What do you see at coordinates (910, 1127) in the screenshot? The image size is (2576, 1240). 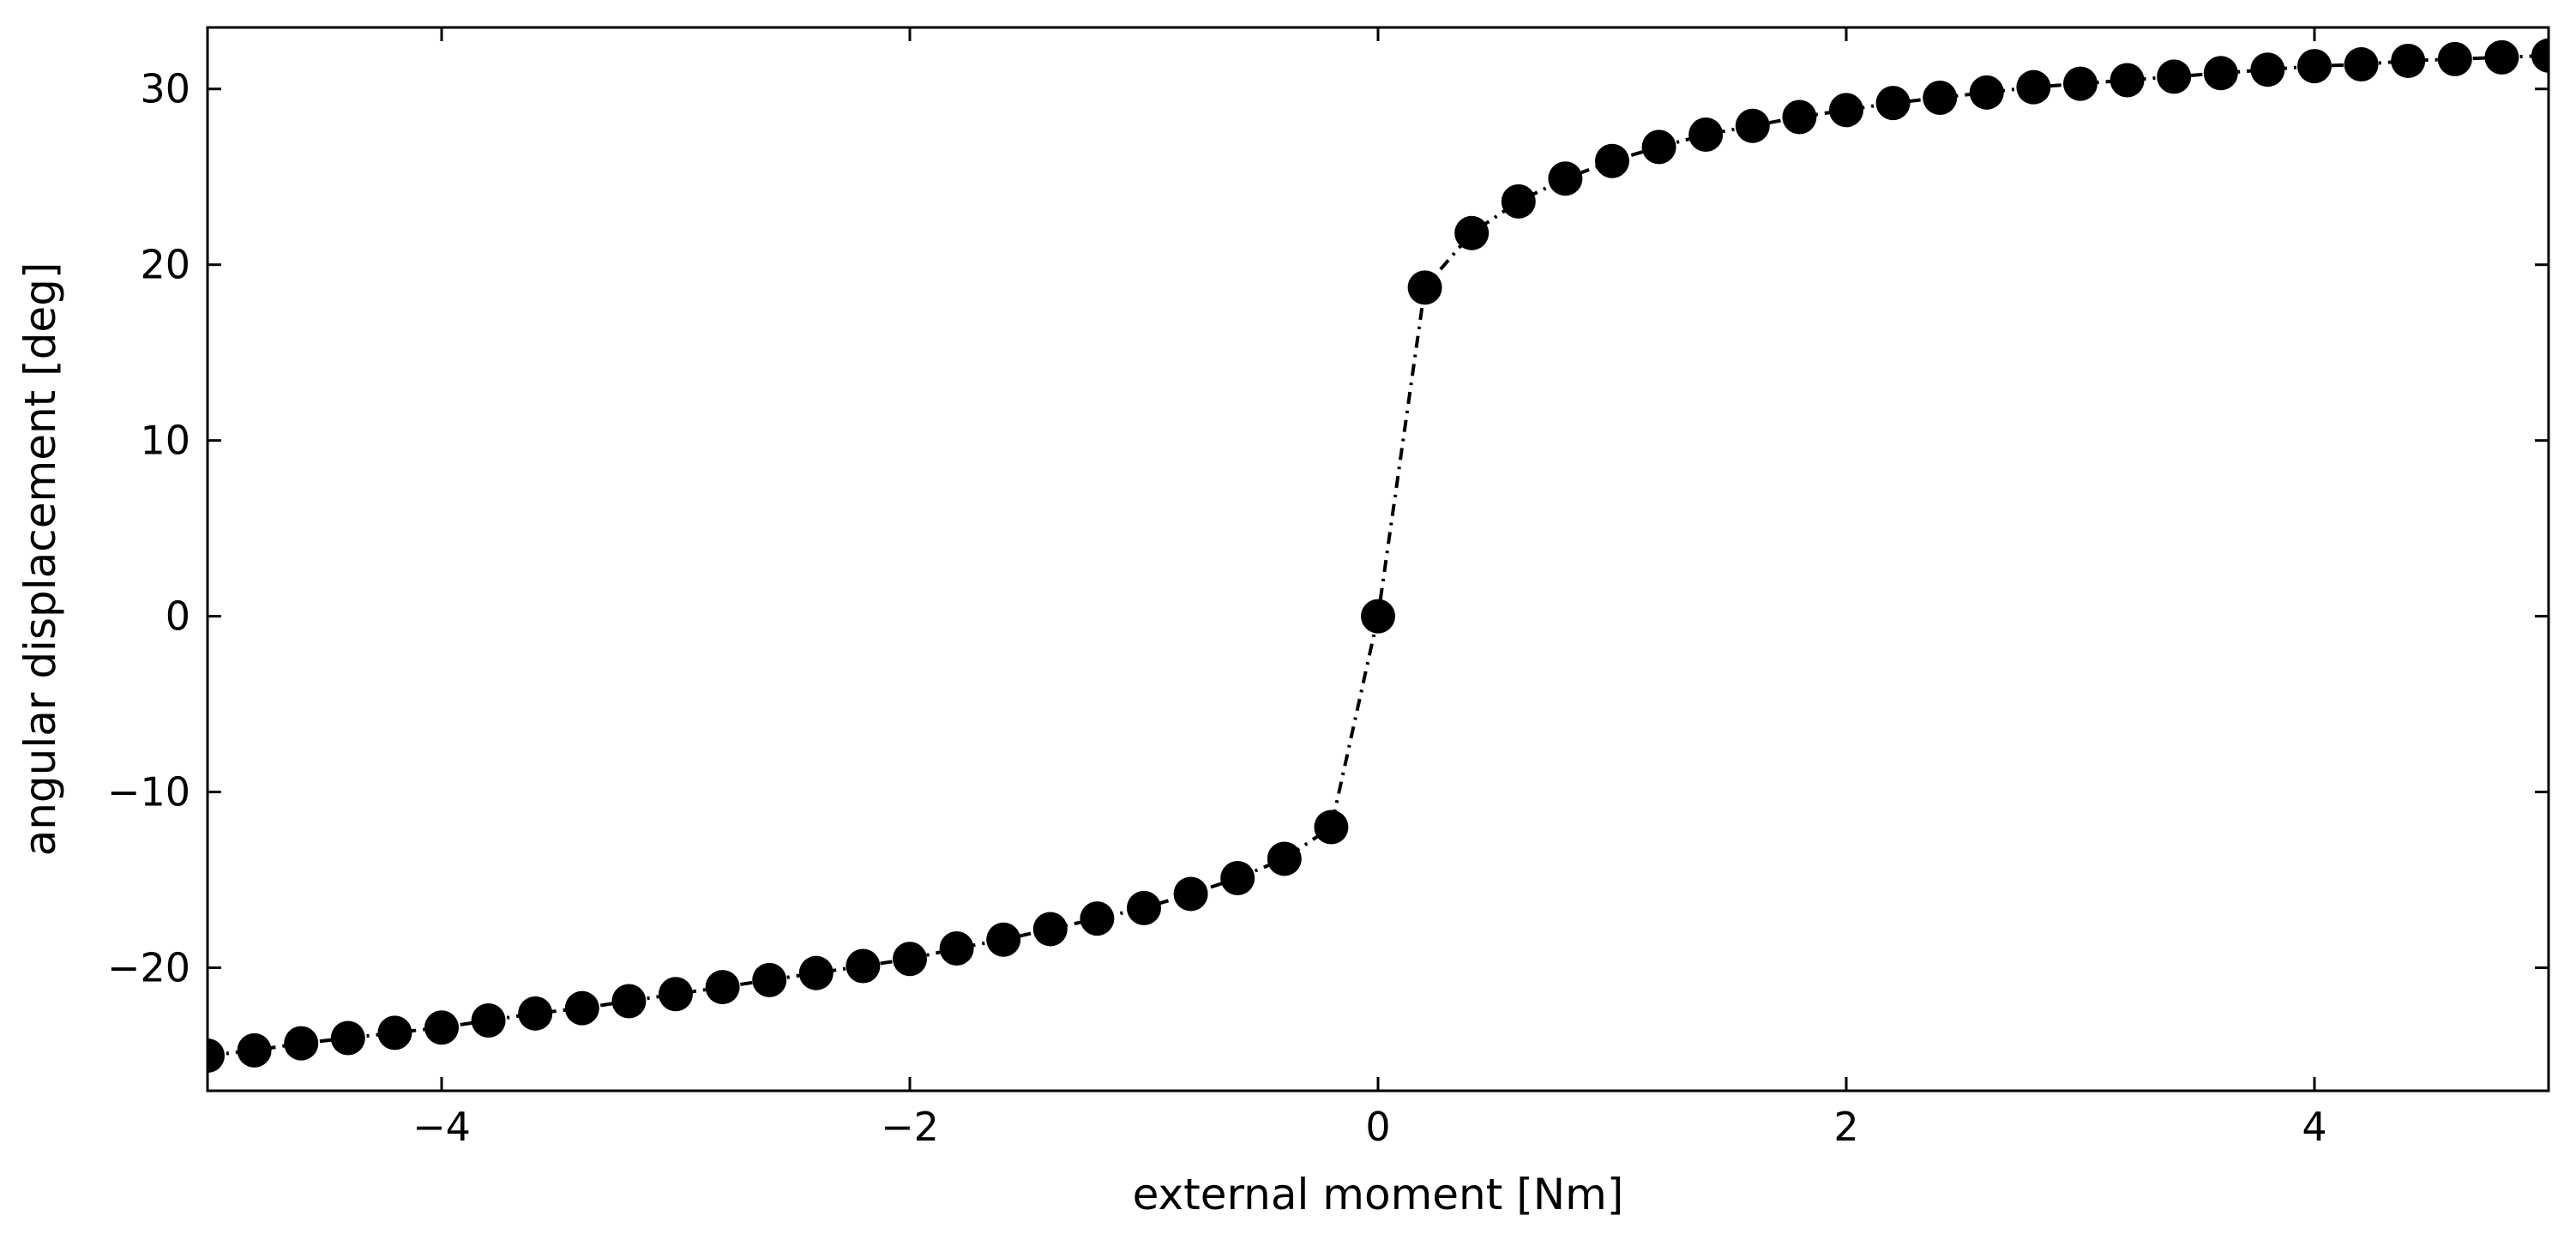 I see `x-tick-label: −2` at bounding box center [910, 1127].